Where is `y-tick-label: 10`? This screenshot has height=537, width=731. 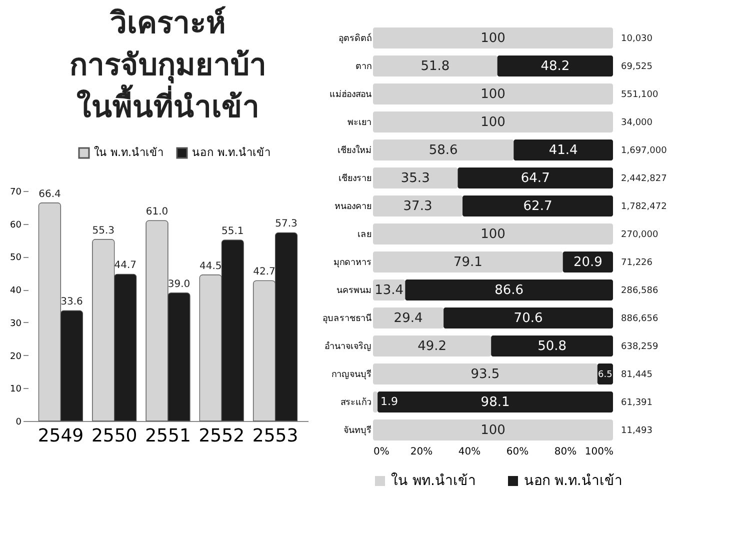
y-tick-label: 10 is located at coordinates (16, 389).